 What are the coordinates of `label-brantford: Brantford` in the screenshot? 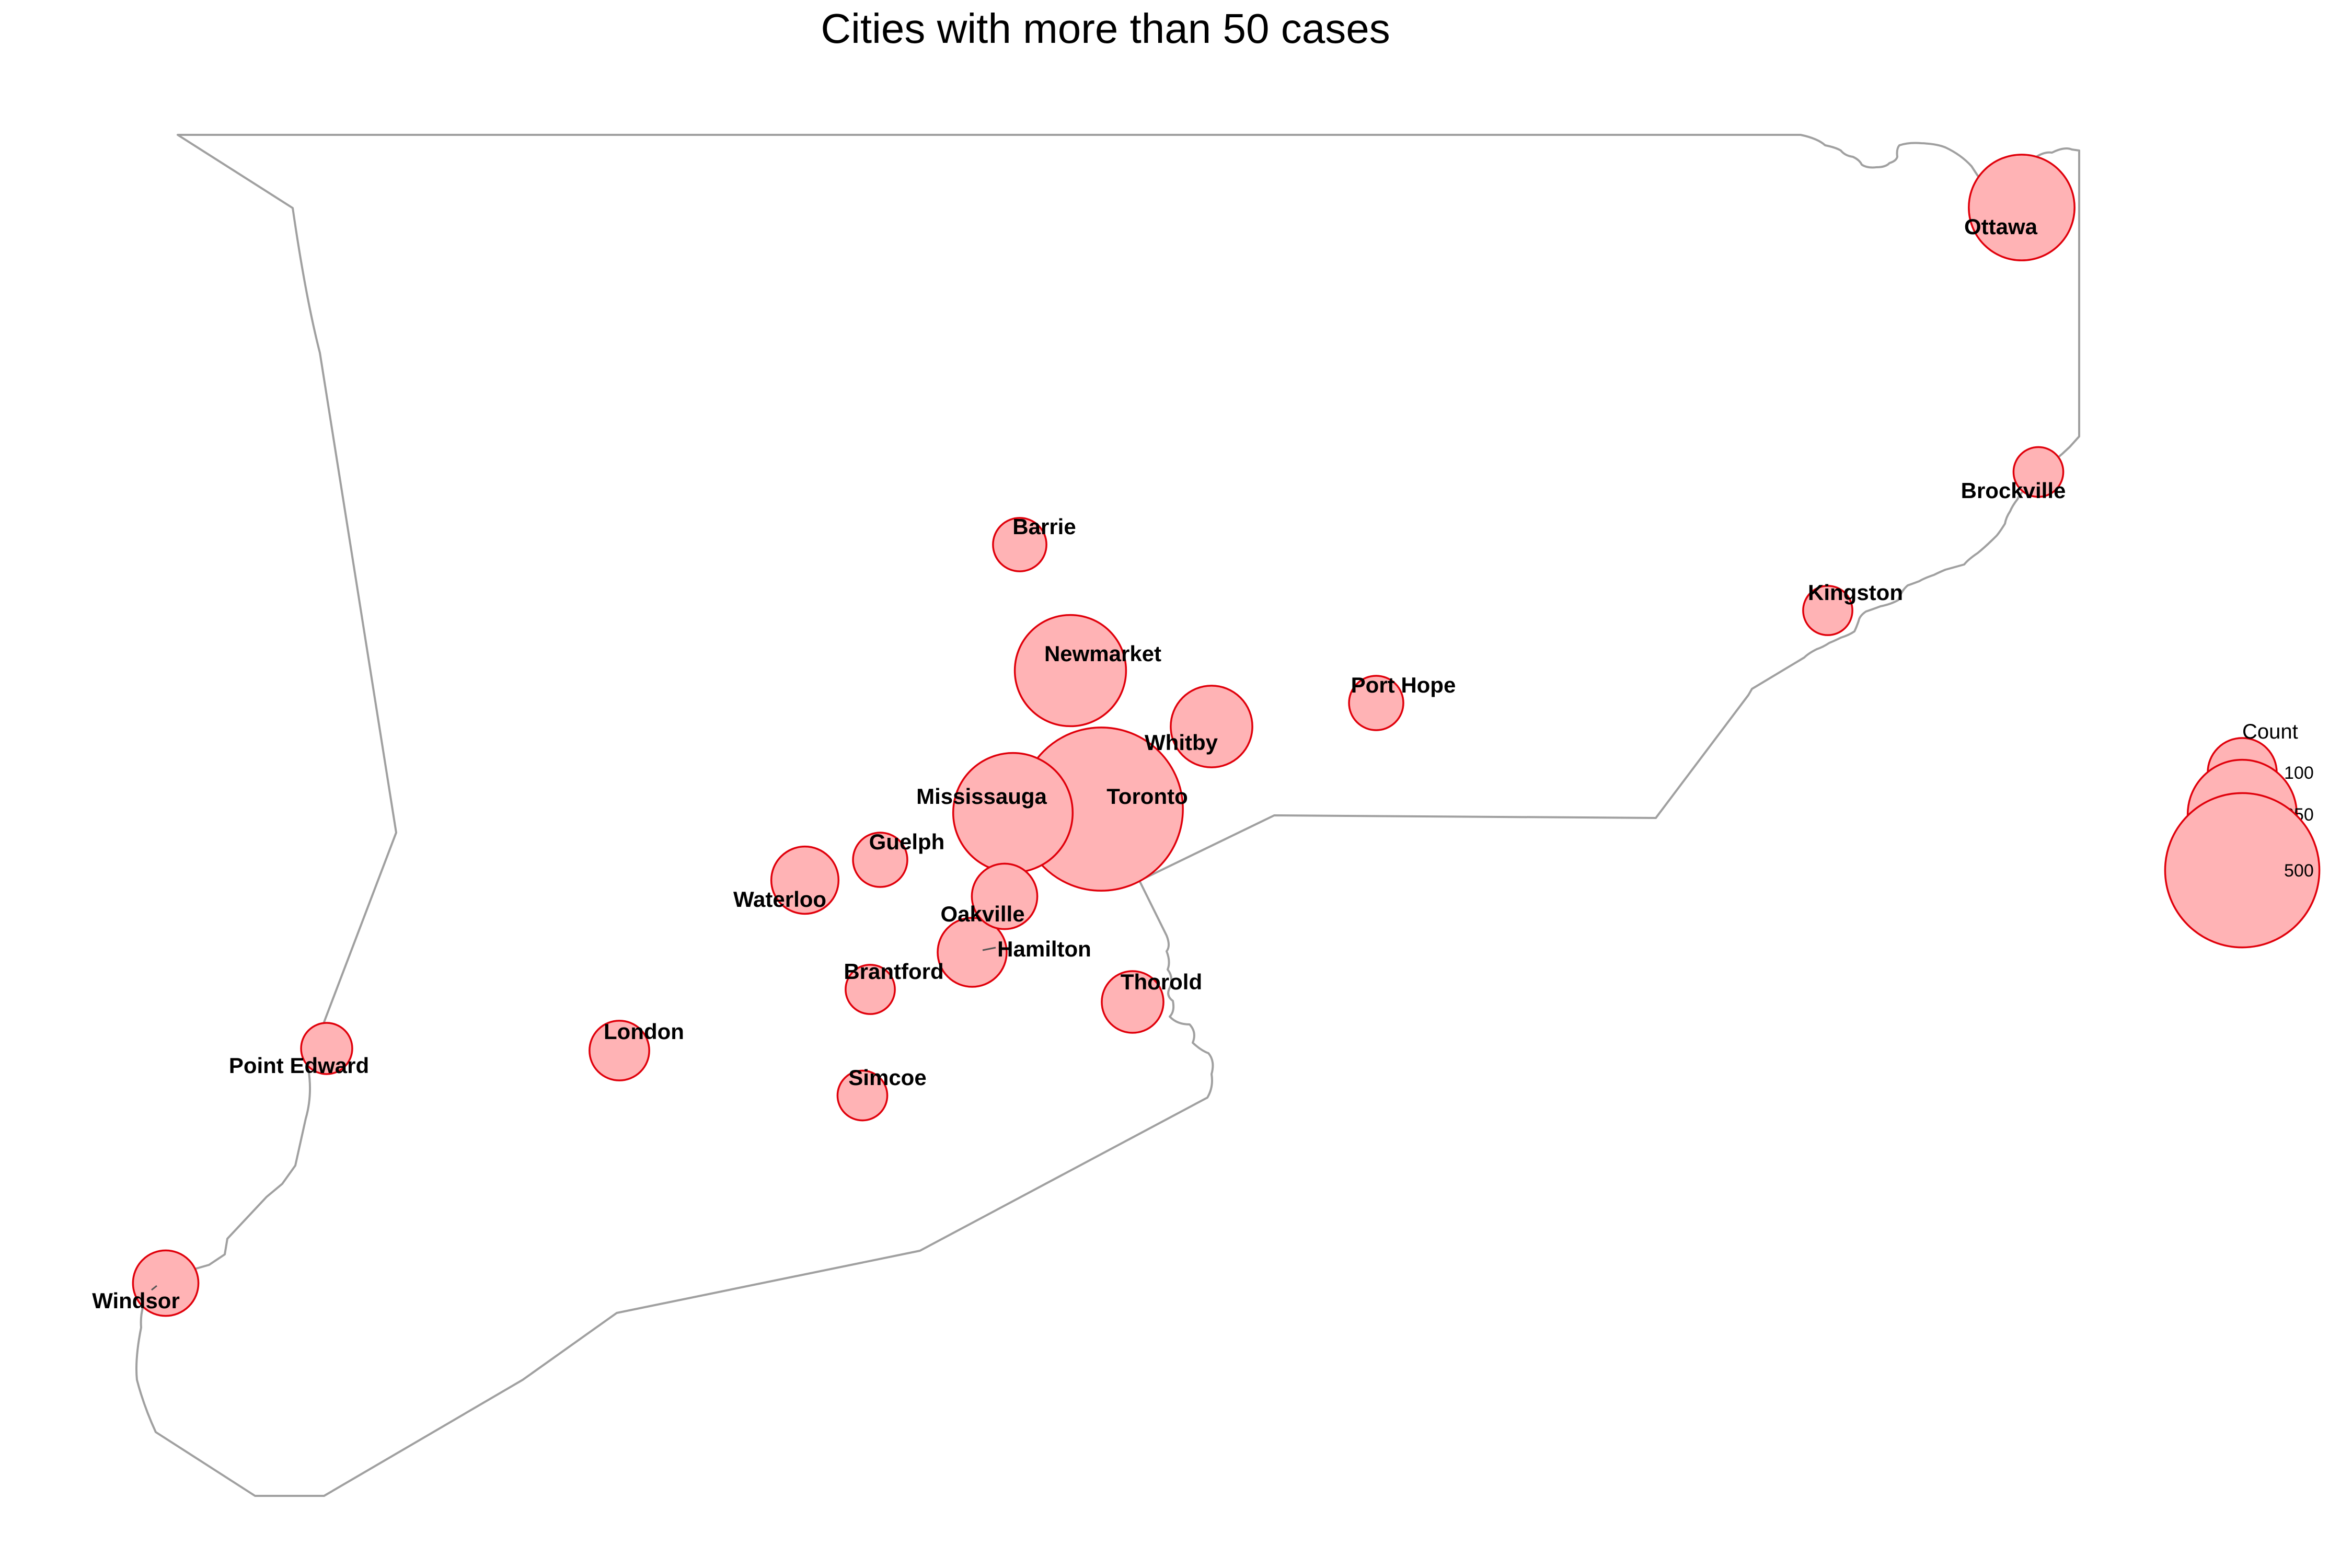 It's located at (893, 971).